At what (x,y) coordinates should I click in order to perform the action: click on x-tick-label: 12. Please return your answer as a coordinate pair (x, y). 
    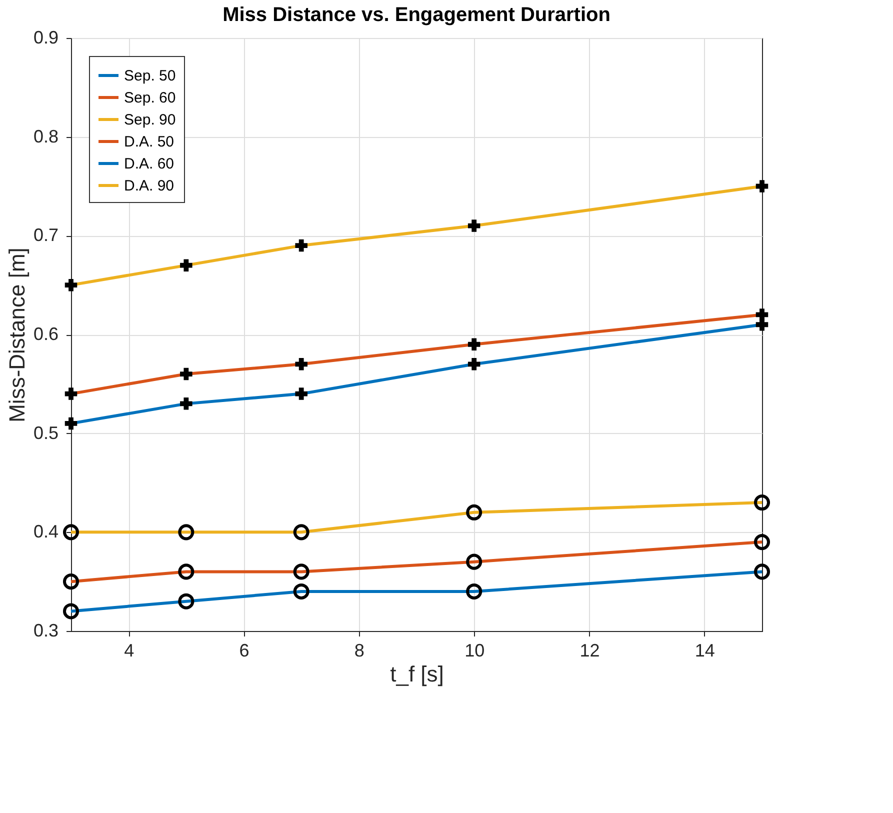
    Looking at the image, I should click on (590, 650).